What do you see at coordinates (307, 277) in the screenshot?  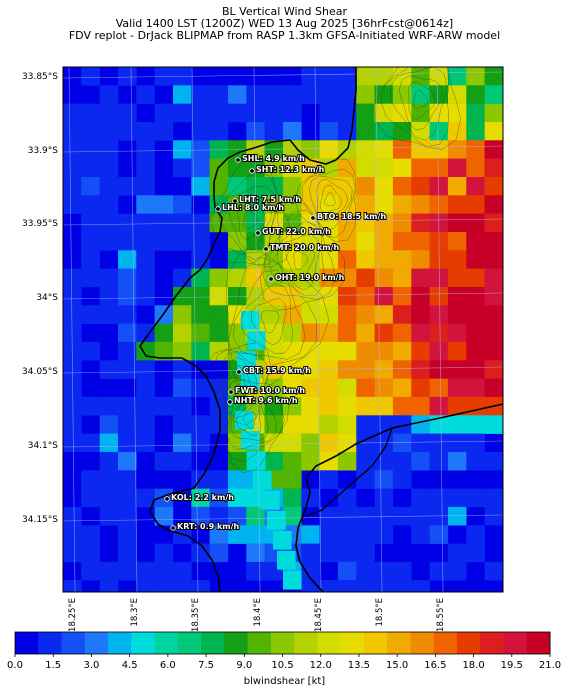 I see `station-oht: OHT: 19.0 km/h` at bounding box center [307, 277].